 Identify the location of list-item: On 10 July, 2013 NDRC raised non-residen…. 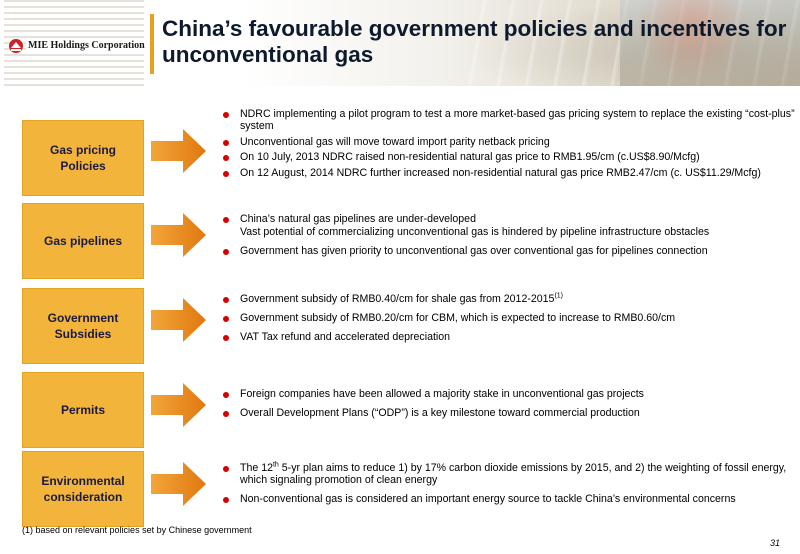
(509, 157).